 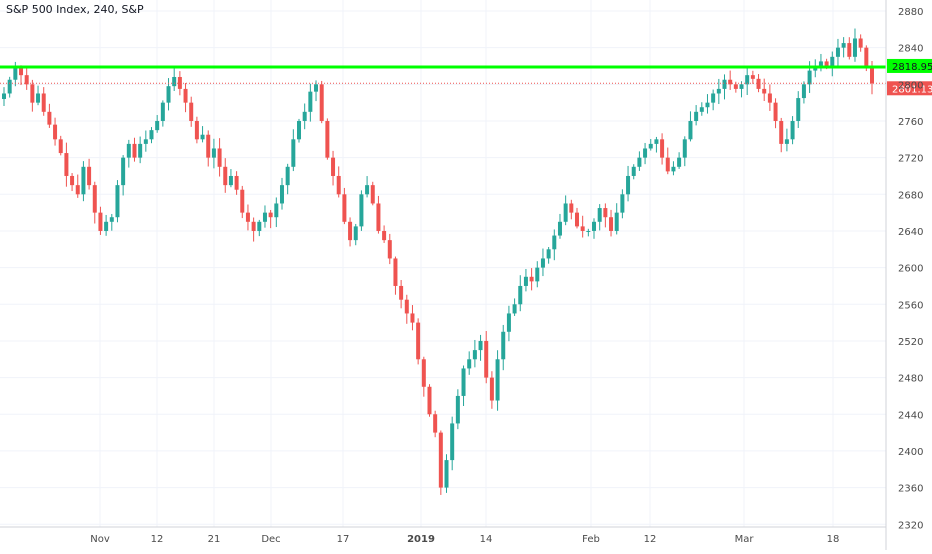 What do you see at coordinates (214, 539) in the screenshot?
I see `x-tick-label: 21` at bounding box center [214, 539].